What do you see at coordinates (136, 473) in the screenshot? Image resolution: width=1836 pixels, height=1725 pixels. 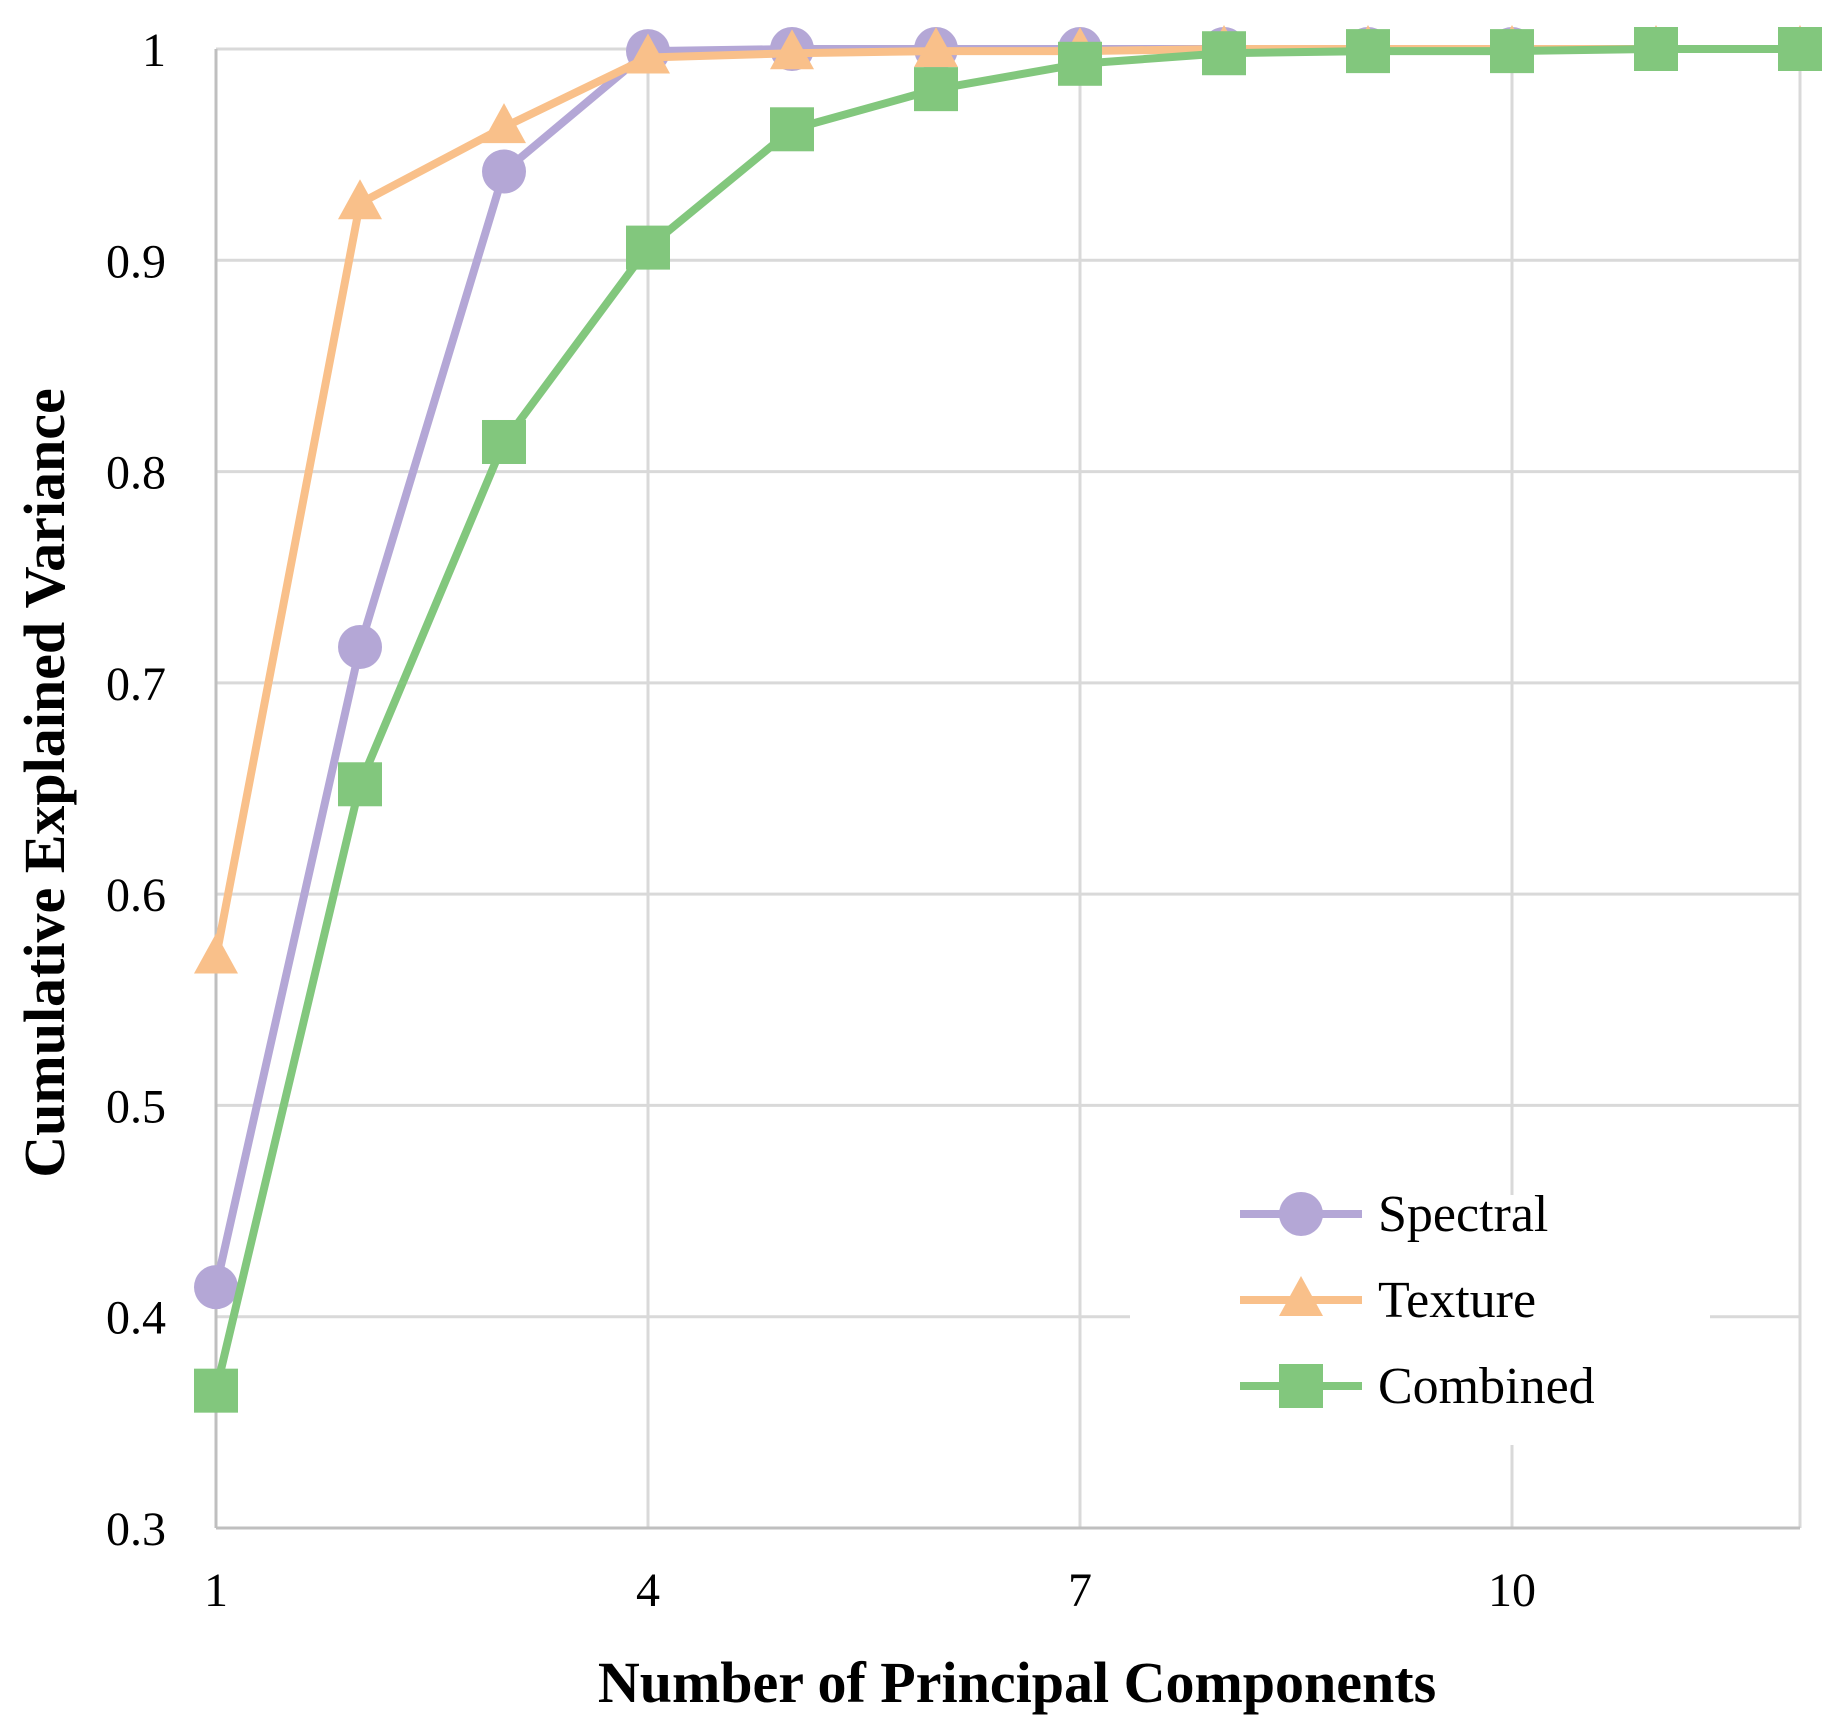 I see `y-tick-label: 0.8` at bounding box center [136, 473].